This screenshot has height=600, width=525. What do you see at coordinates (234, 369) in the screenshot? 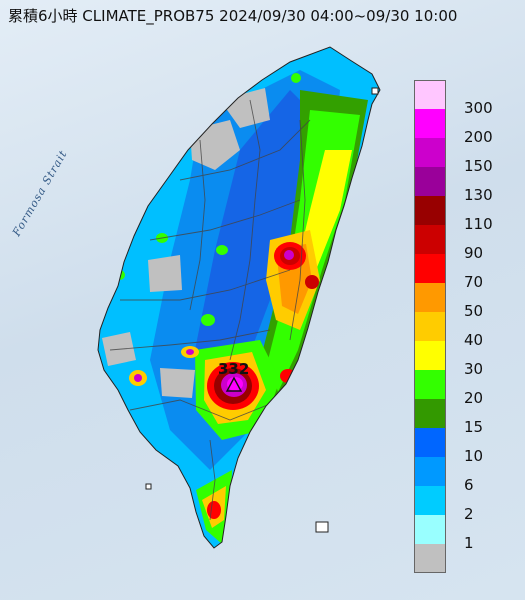
I see `peak-value-label: 332` at bounding box center [234, 369].